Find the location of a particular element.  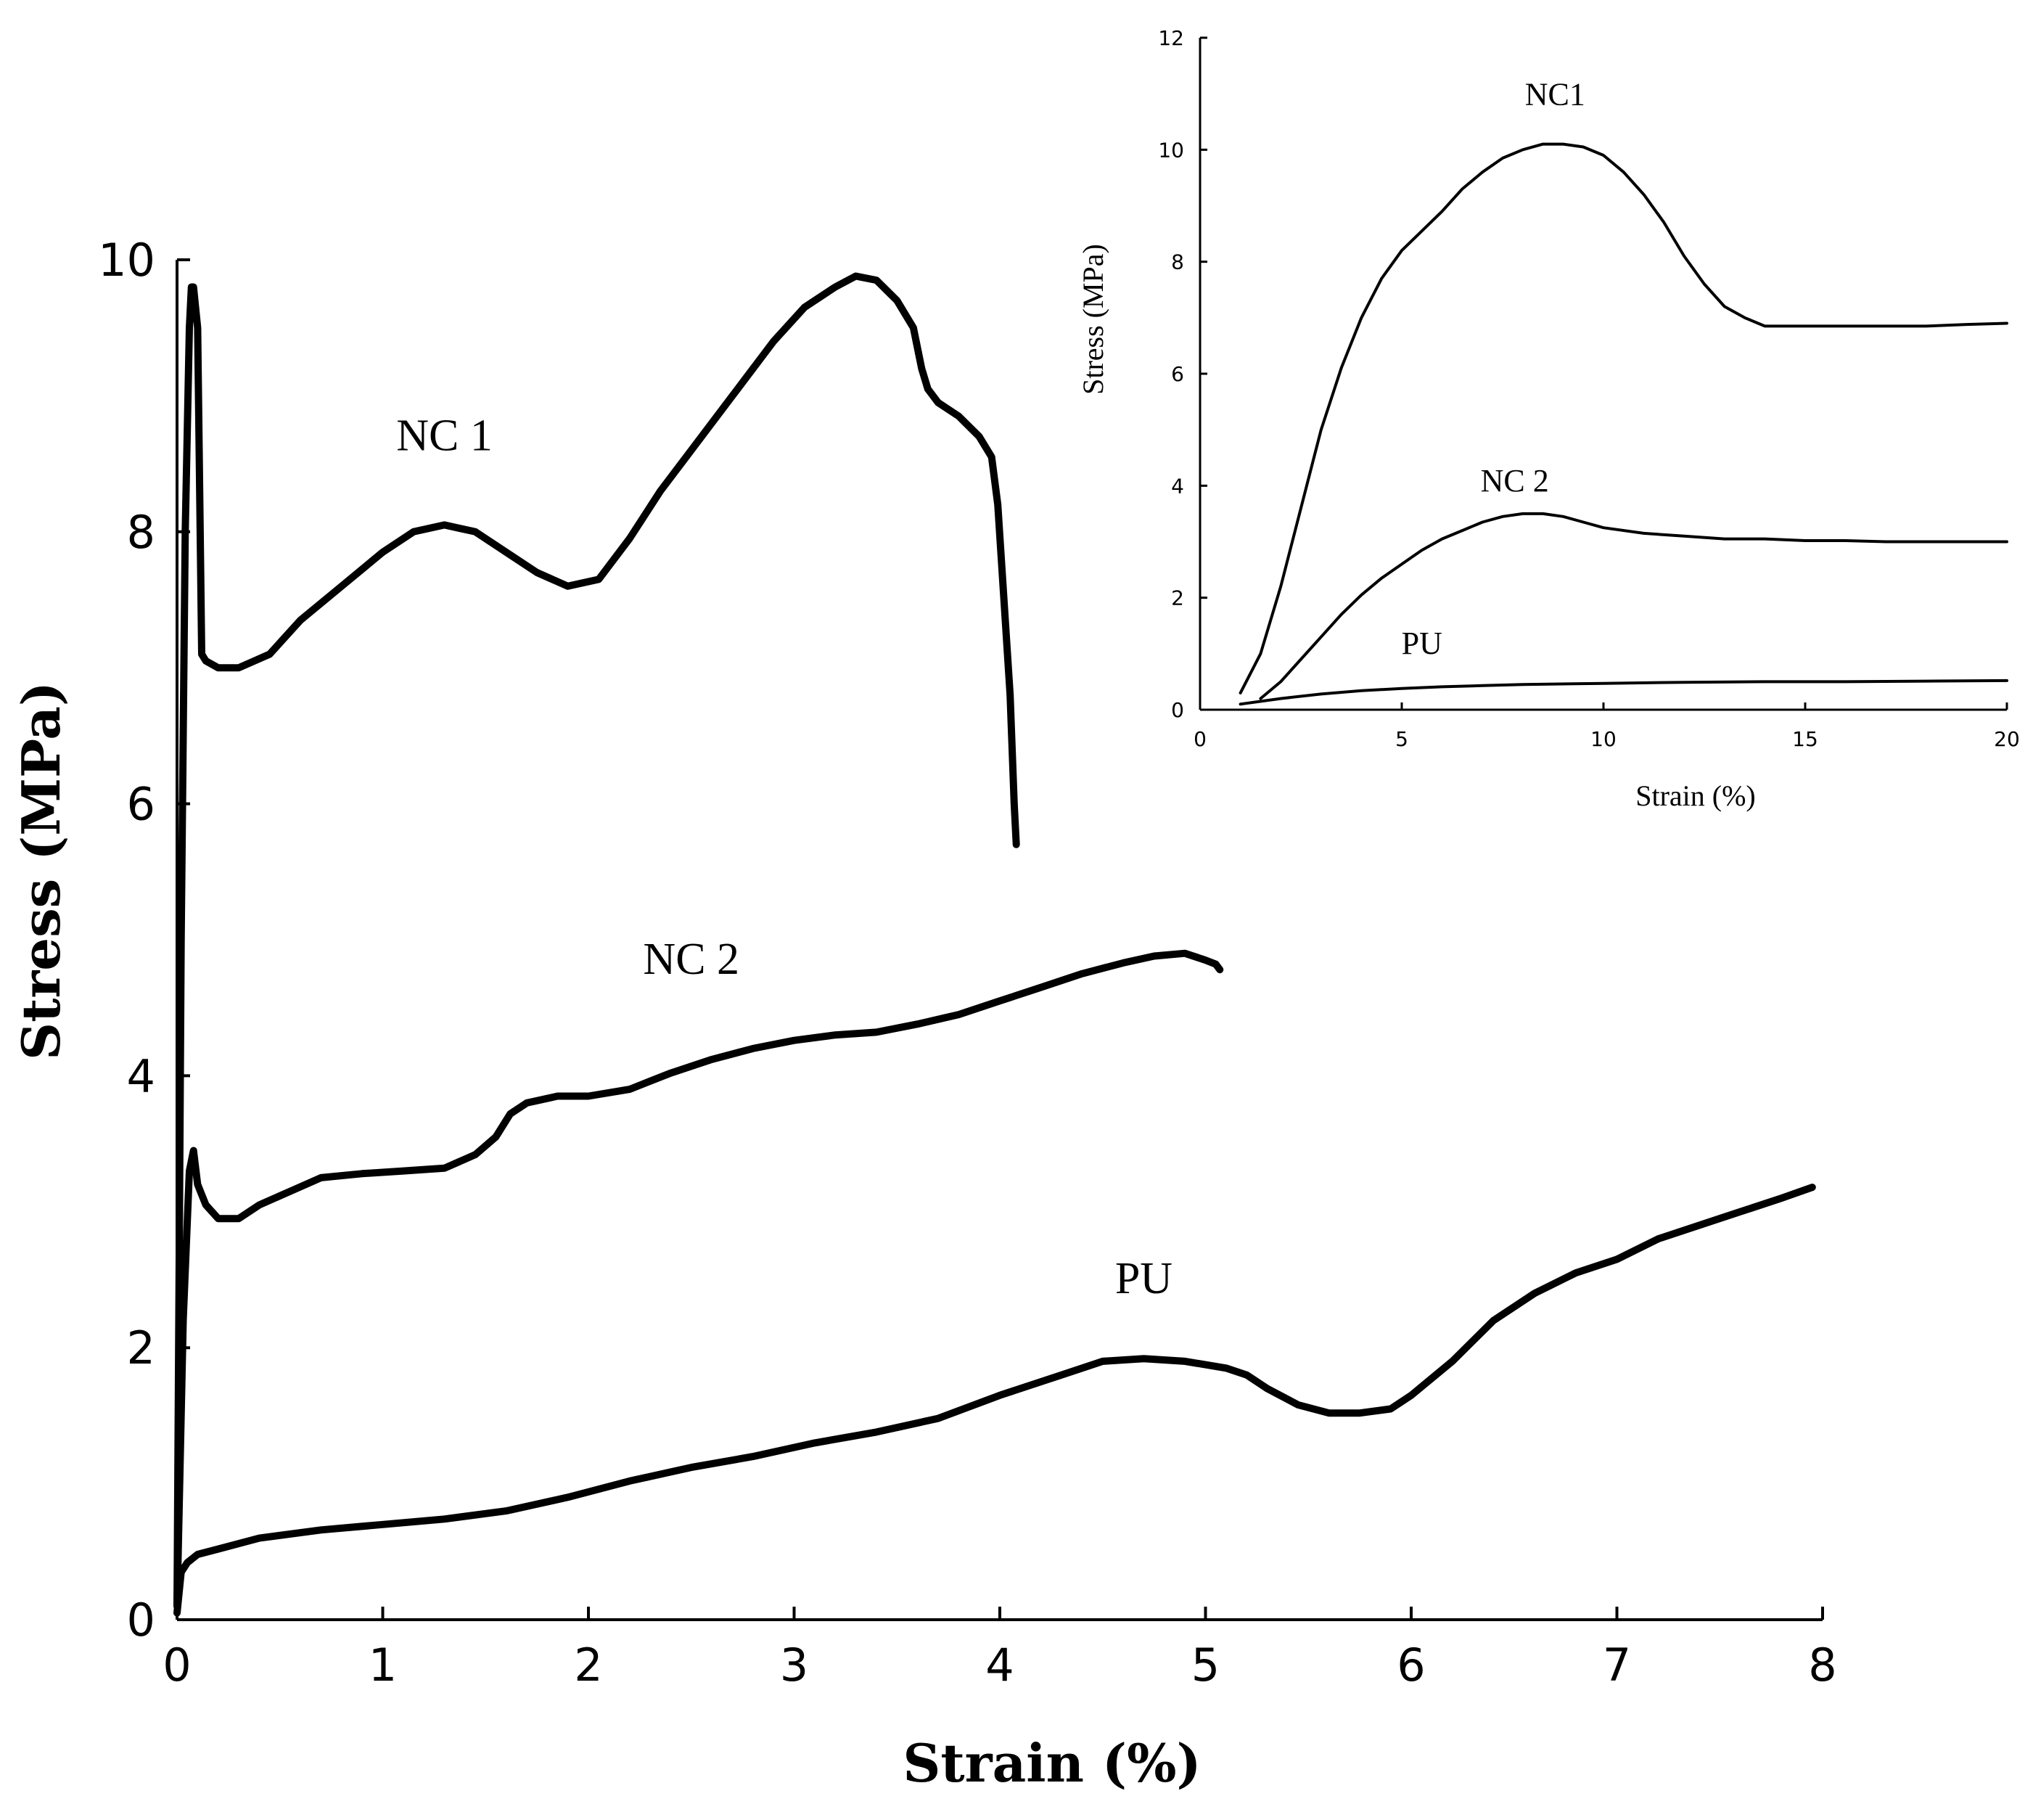

main-series-label-nc-1: NC 1 is located at coordinates (444, 435).